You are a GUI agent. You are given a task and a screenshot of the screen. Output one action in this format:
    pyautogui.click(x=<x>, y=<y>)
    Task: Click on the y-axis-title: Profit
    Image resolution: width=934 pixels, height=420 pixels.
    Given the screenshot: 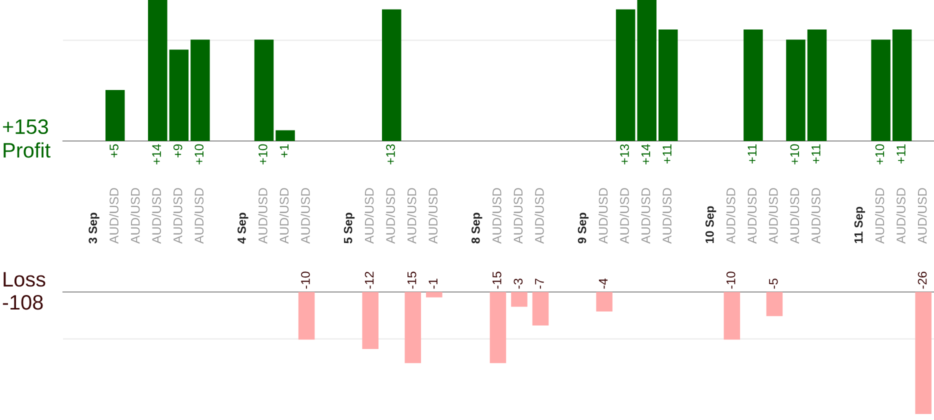 What is the action you would take?
    pyautogui.click(x=27, y=150)
    